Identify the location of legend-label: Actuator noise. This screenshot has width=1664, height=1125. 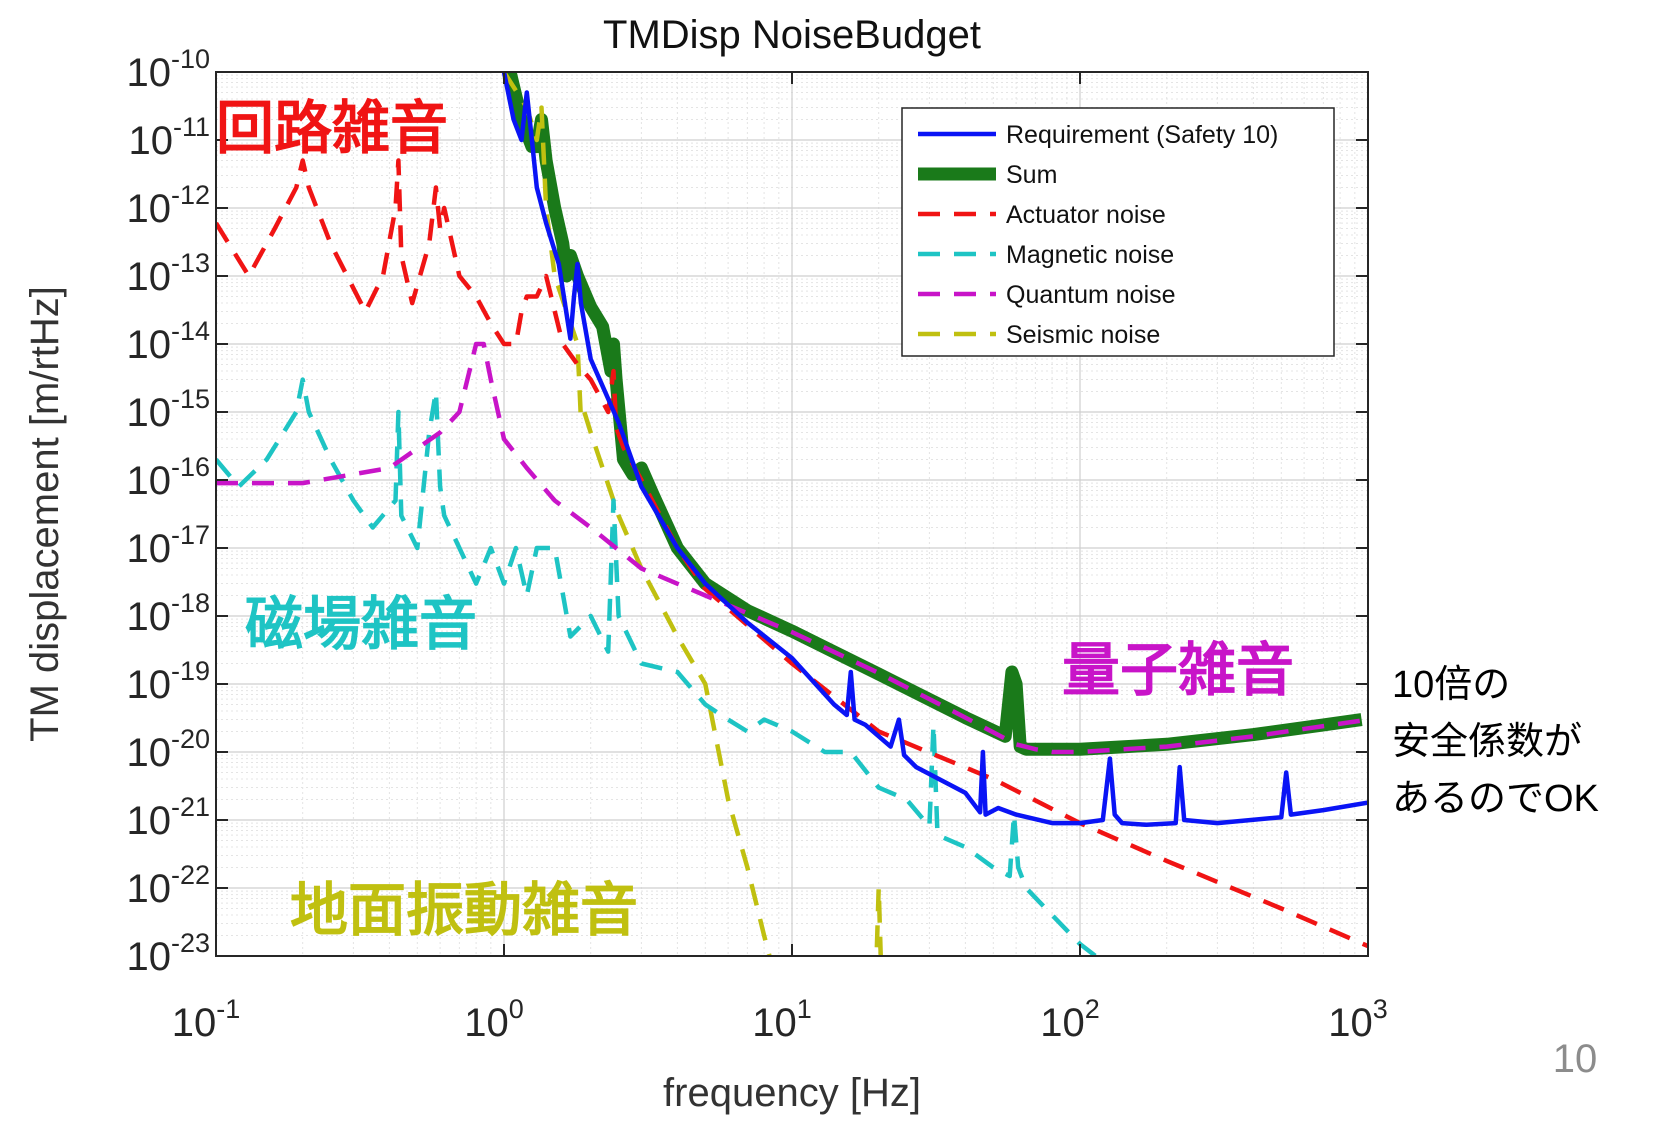
(1086, 215).